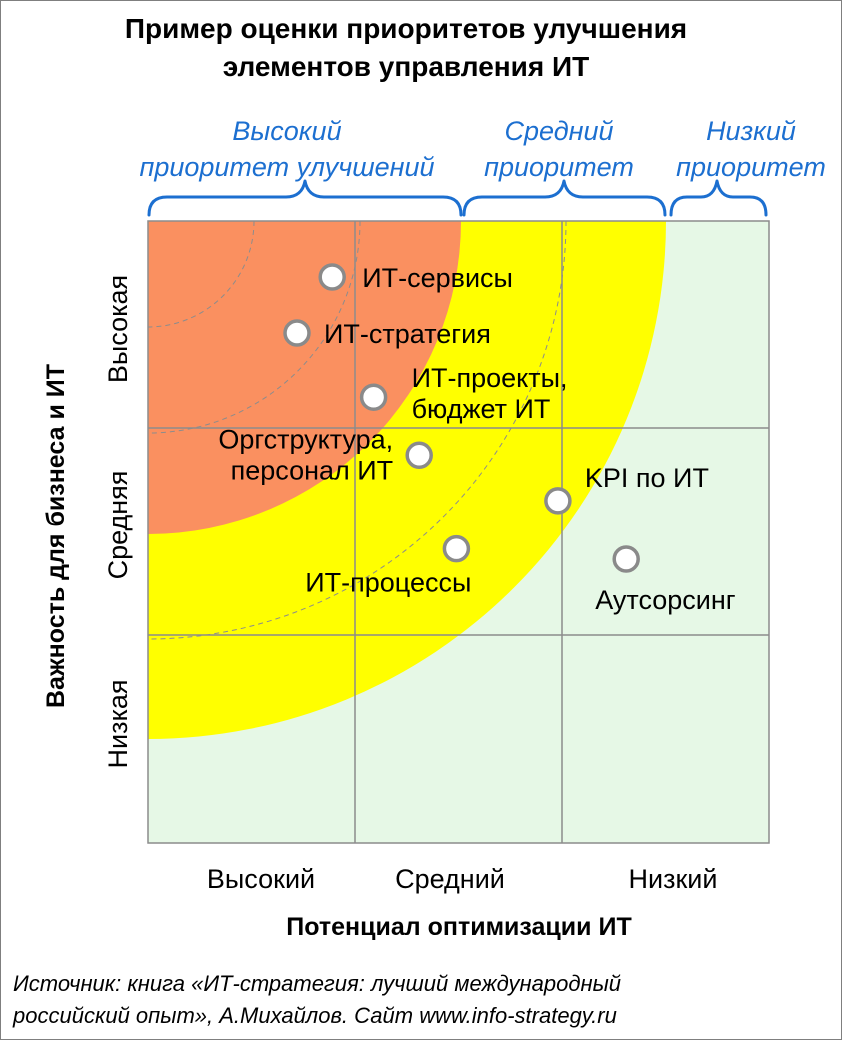  I want to click on data-point-label: бюджет ИТ, so click(481, 409).